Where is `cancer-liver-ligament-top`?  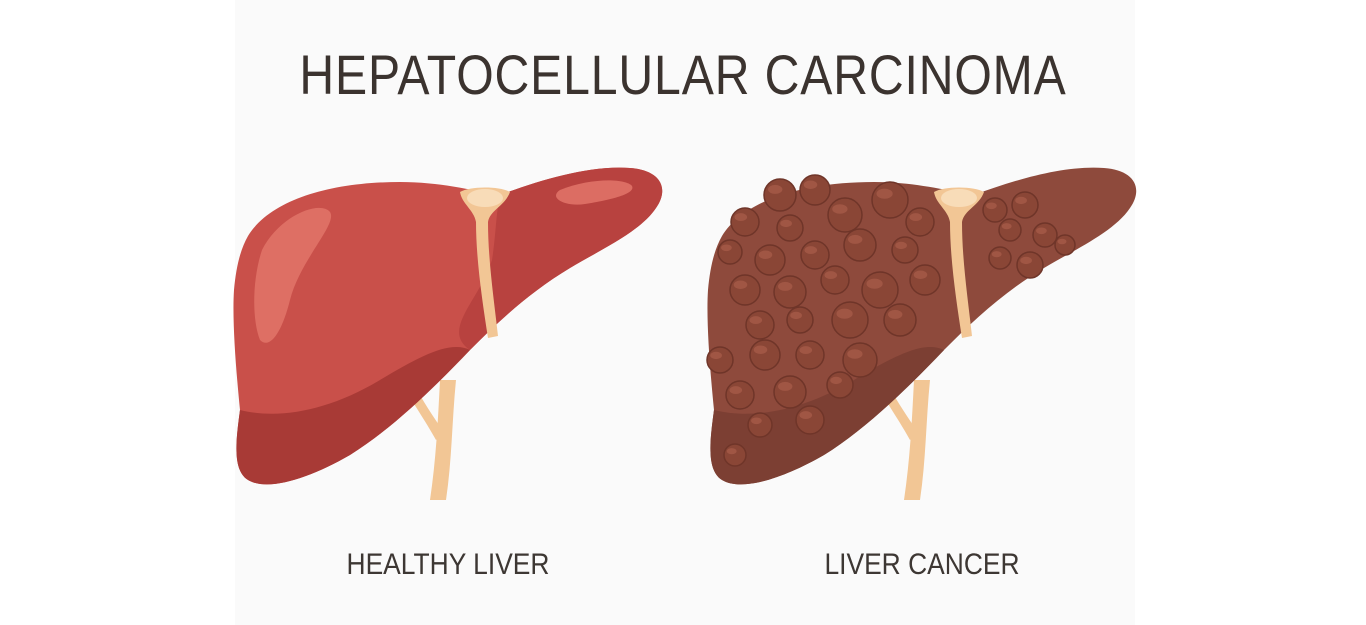 cancer-liver-ligament-top is located at coordinates (959, 198).